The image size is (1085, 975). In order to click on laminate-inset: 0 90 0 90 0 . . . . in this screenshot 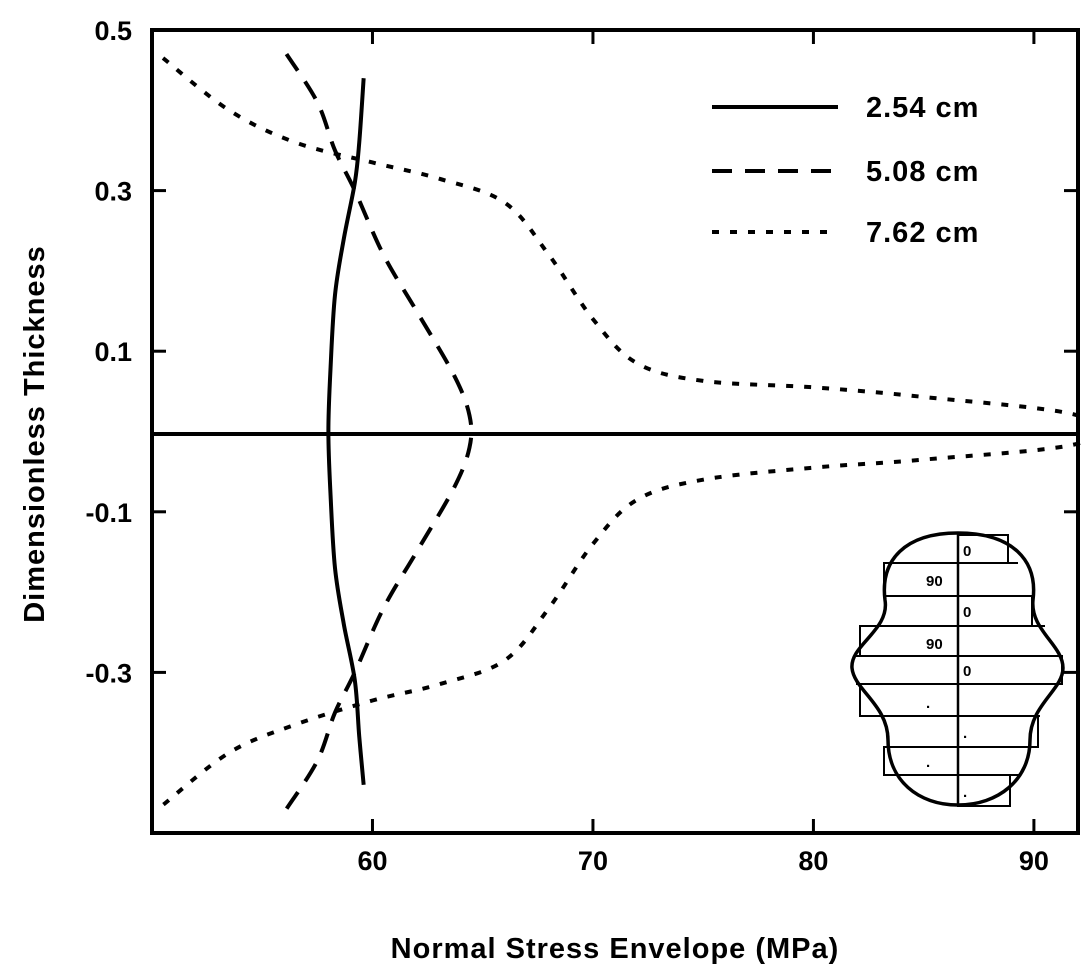, I will do `click(957, 669)`.